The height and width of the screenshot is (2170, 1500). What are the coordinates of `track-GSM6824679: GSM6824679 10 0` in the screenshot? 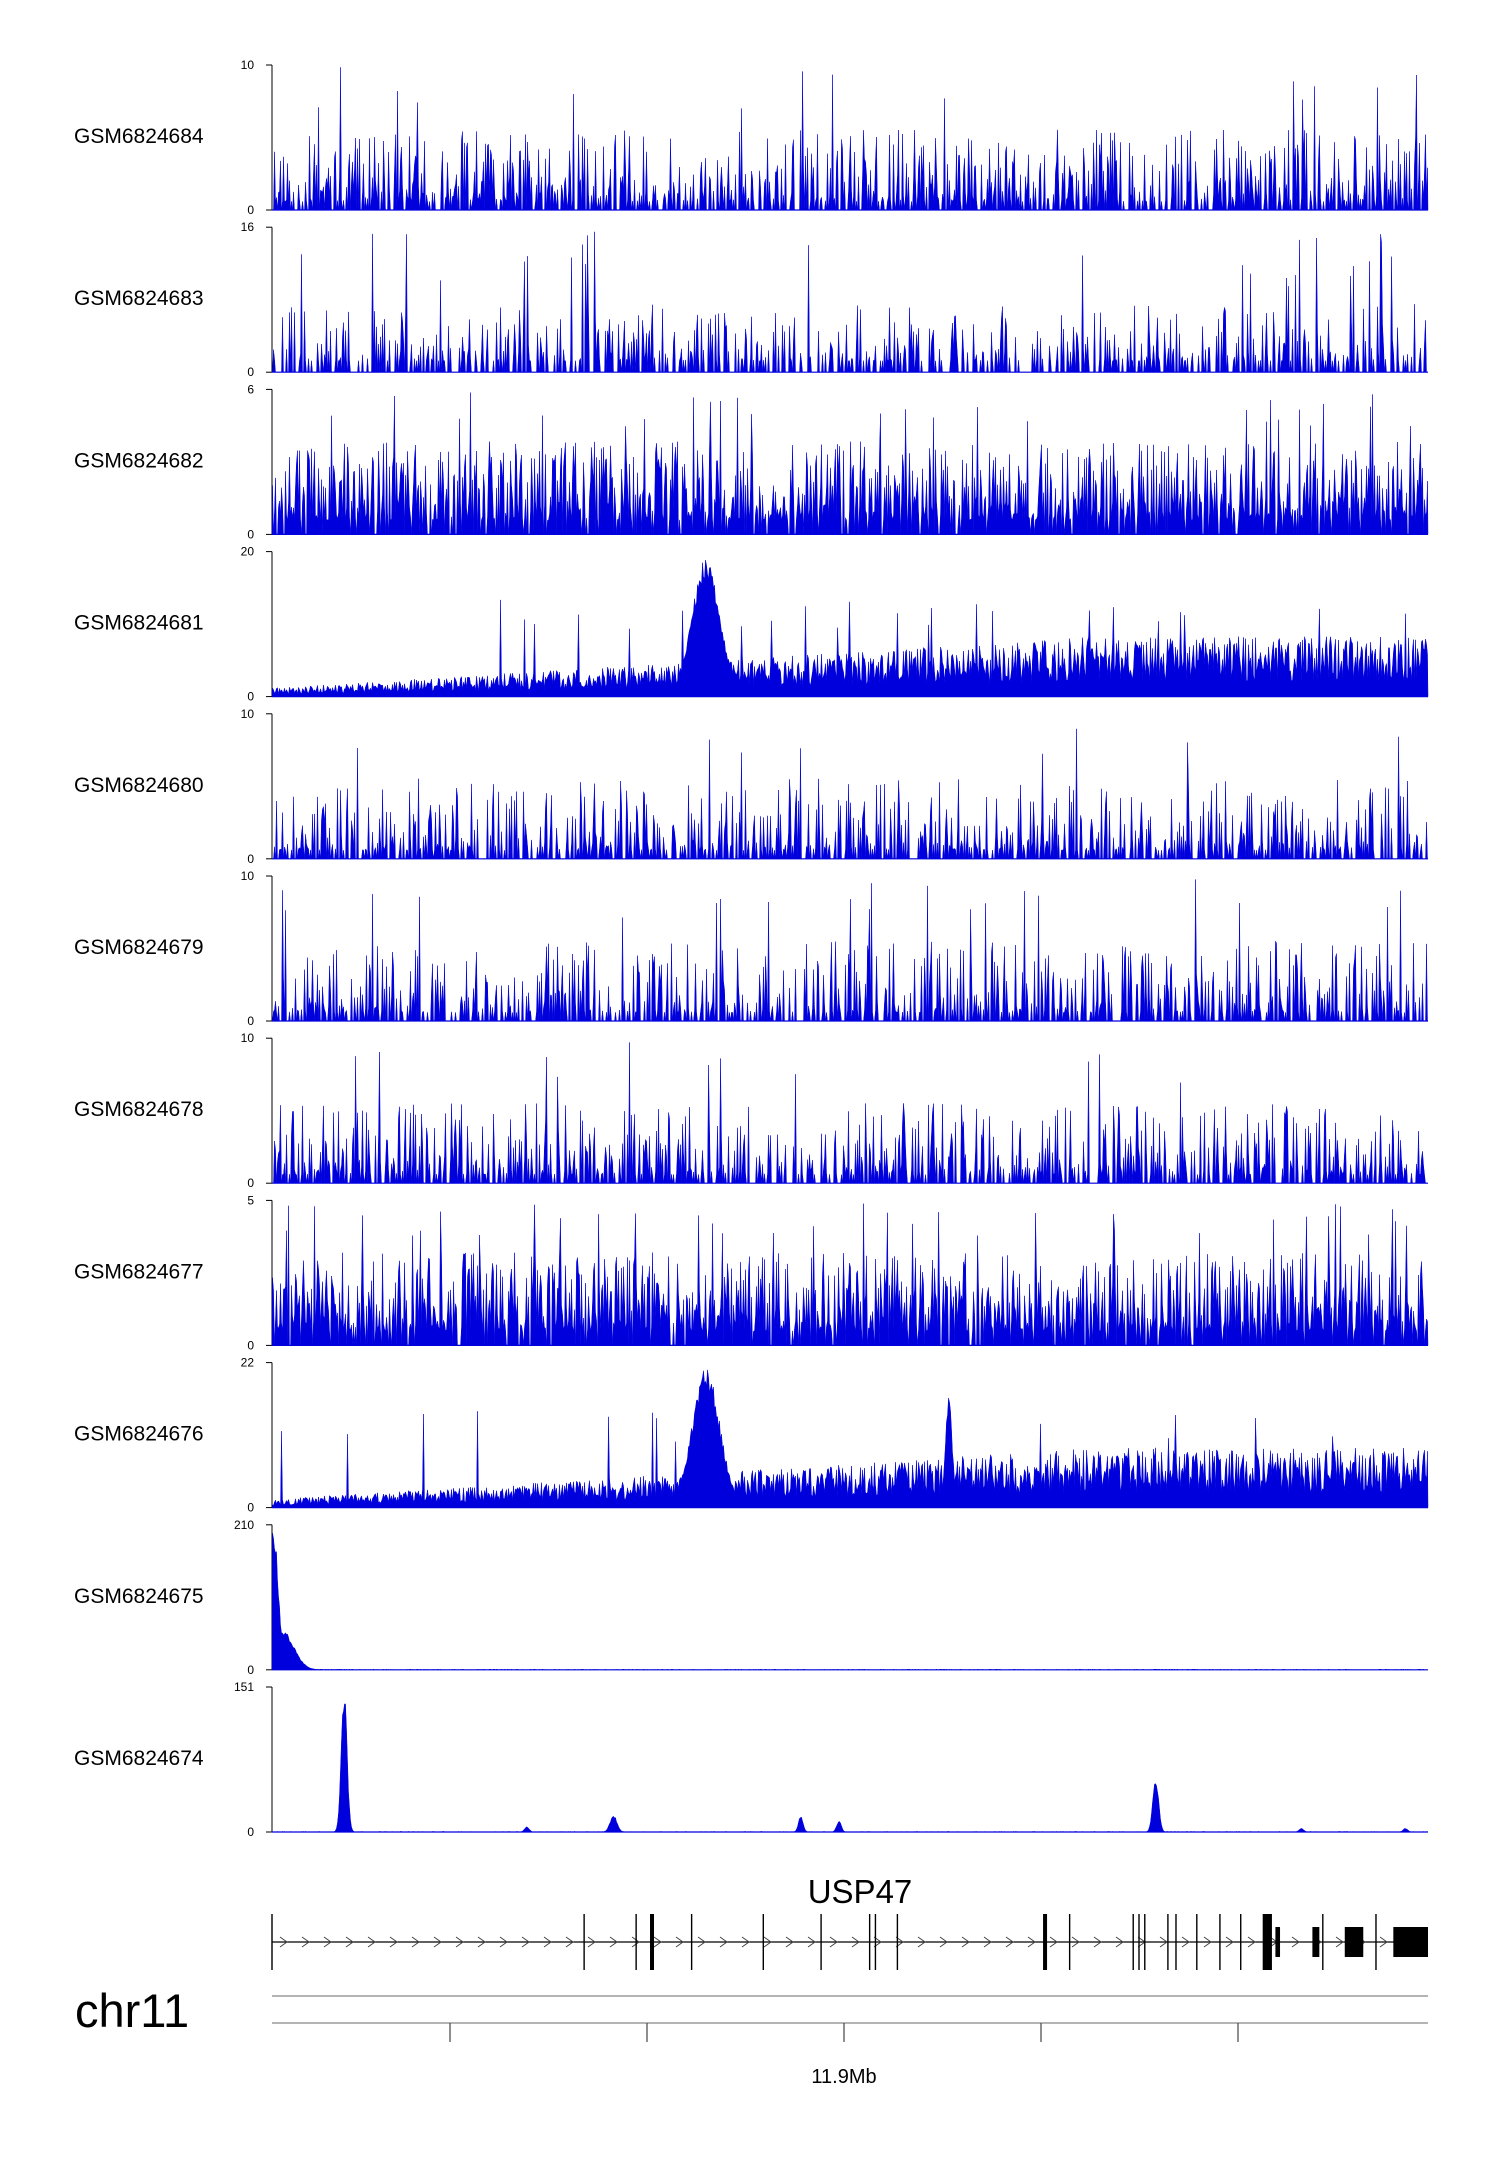 It's located at (751, 948).